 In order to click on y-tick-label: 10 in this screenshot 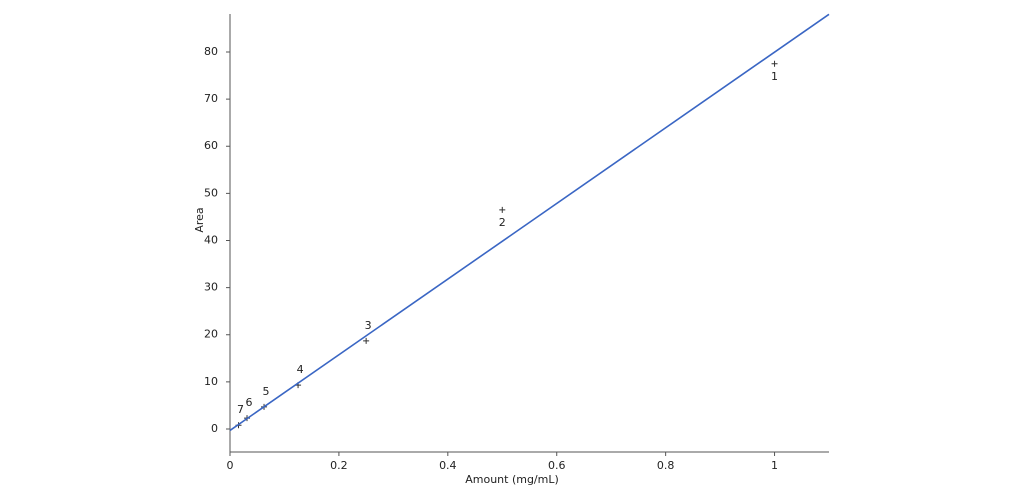, I will do `click(211, 381)`.